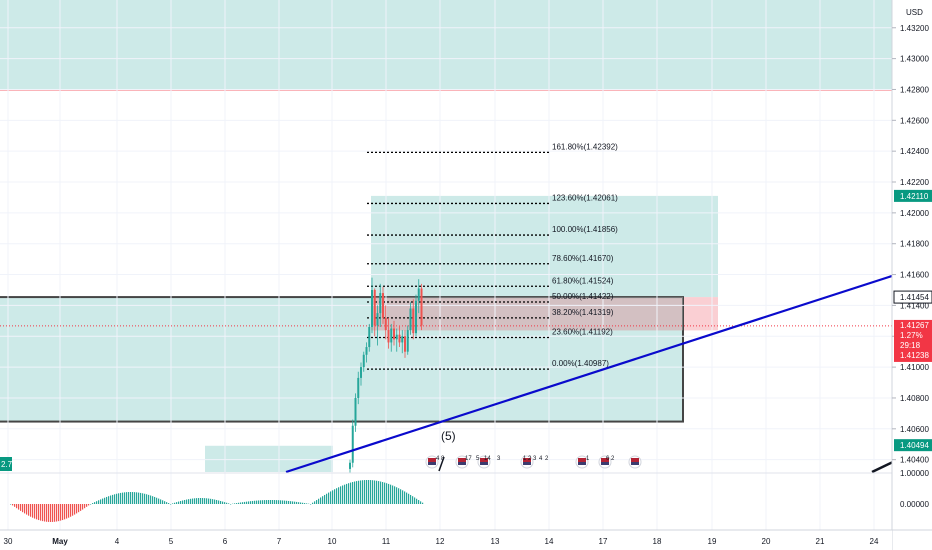 The width and height of the screenshot is (932, 550). I want to click on secondary-trendline, so click(883, 466).